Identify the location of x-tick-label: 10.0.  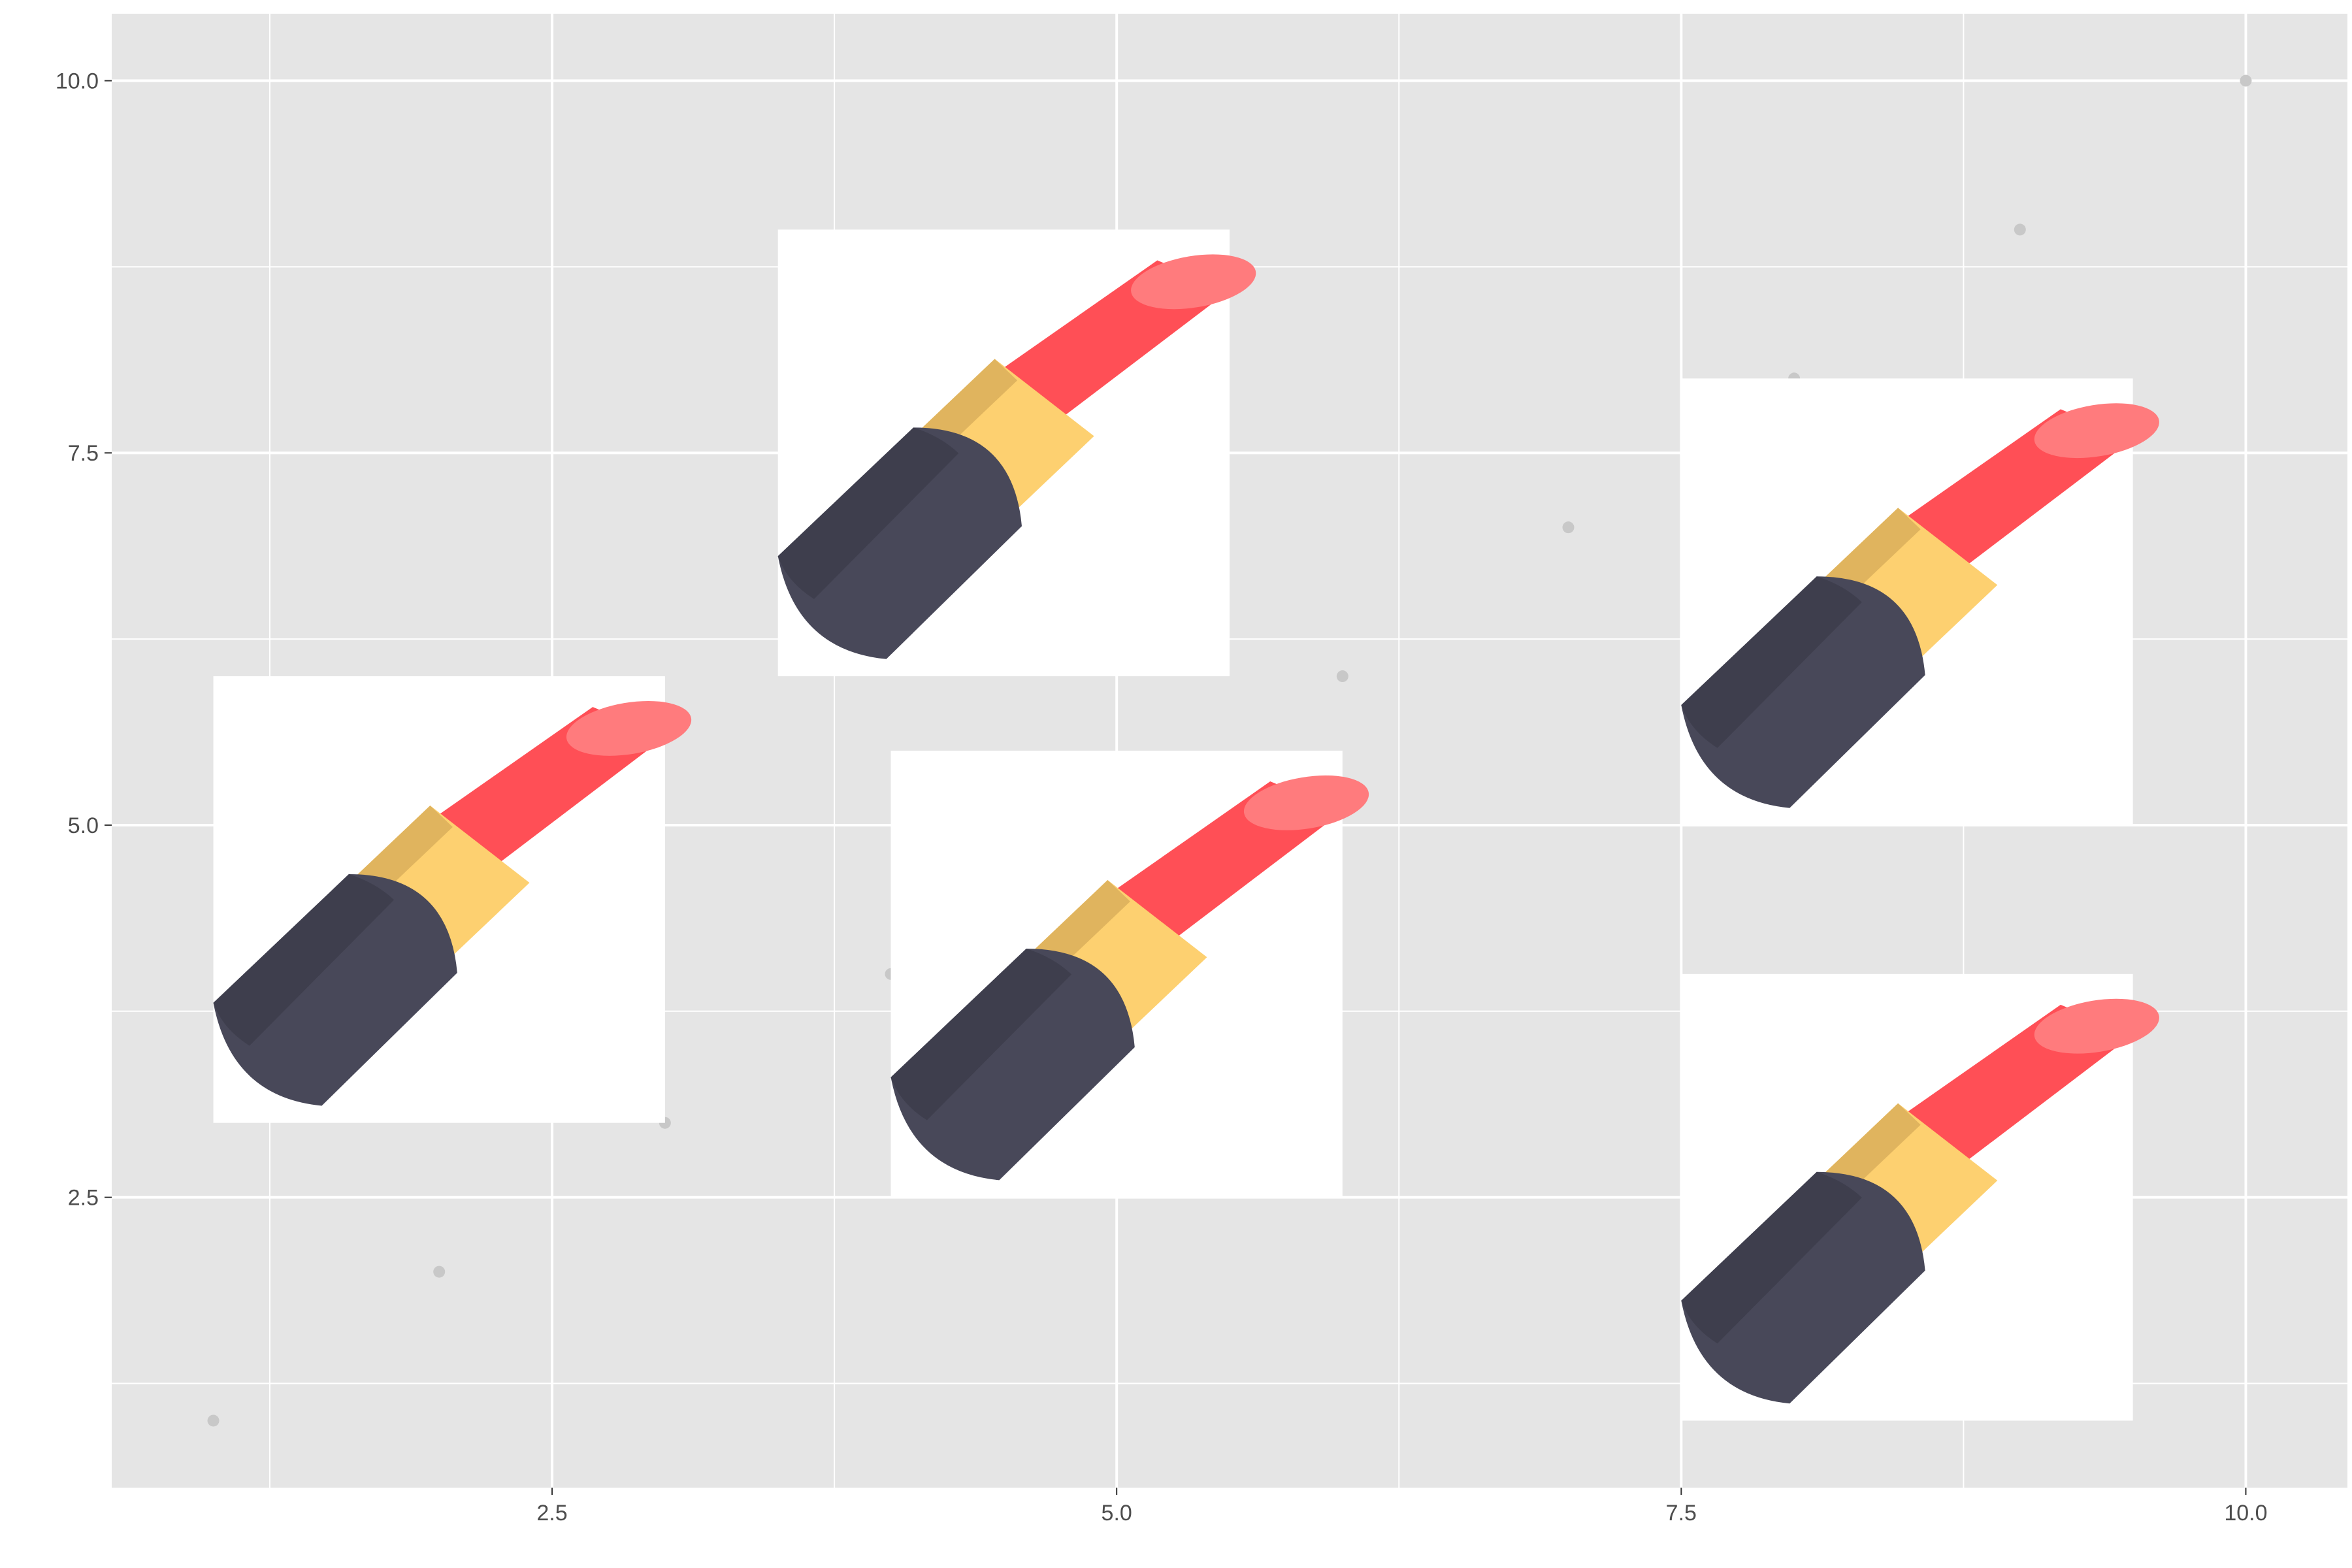
(2245, 1513).